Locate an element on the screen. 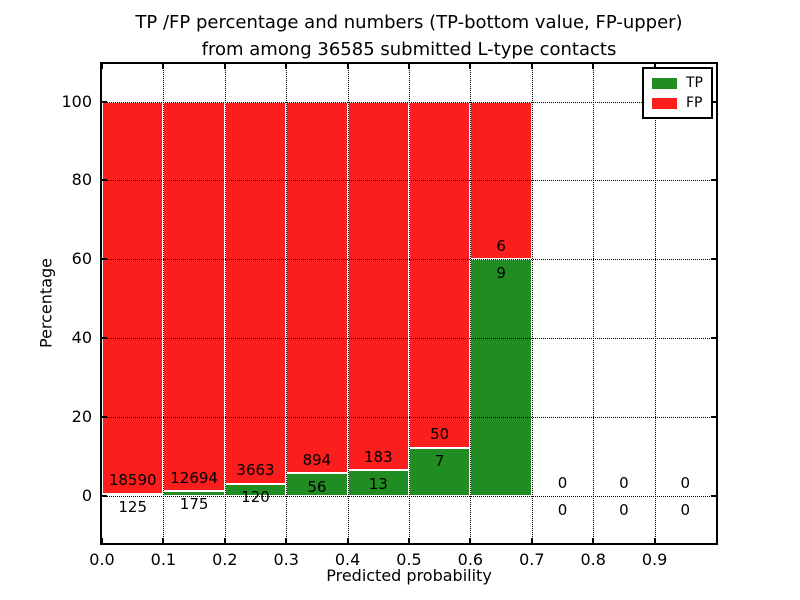 This screenshot has height=600, width=800. x-axis-label: Predicted probability is located at coordinates (409, 575).